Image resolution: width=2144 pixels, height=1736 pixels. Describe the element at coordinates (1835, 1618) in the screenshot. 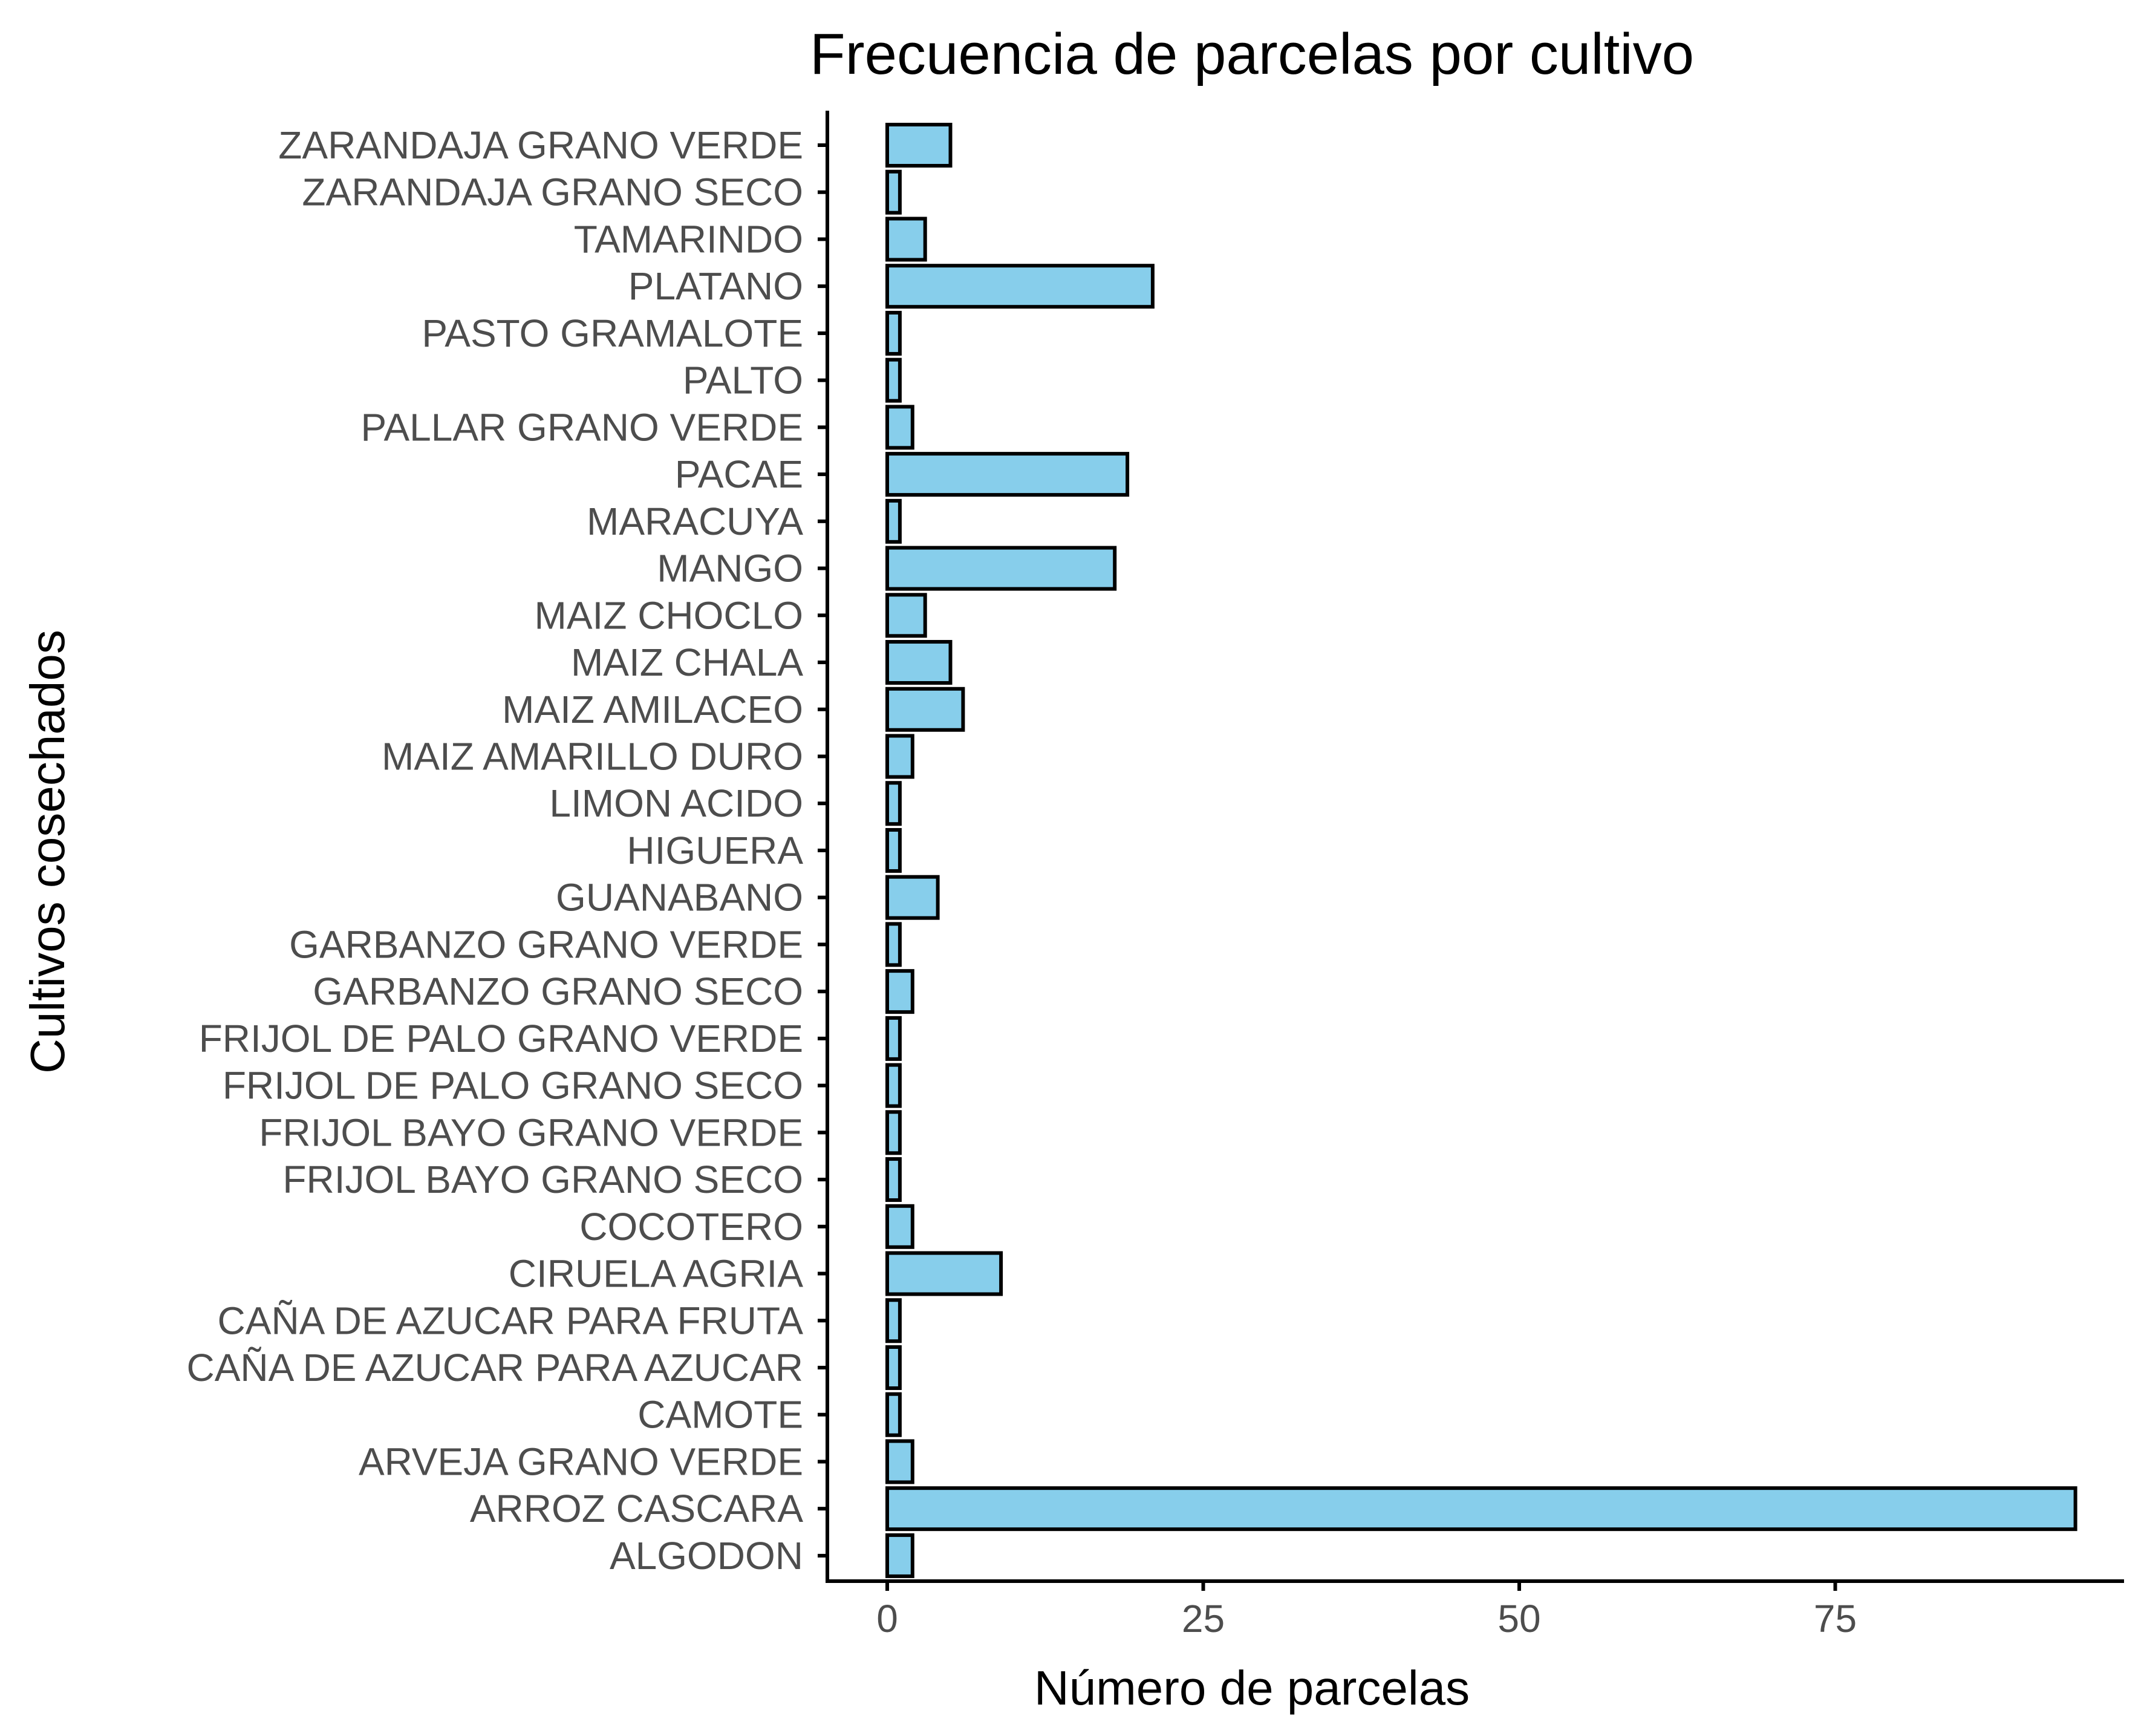

I see `x-tick-label: 75` at that location.